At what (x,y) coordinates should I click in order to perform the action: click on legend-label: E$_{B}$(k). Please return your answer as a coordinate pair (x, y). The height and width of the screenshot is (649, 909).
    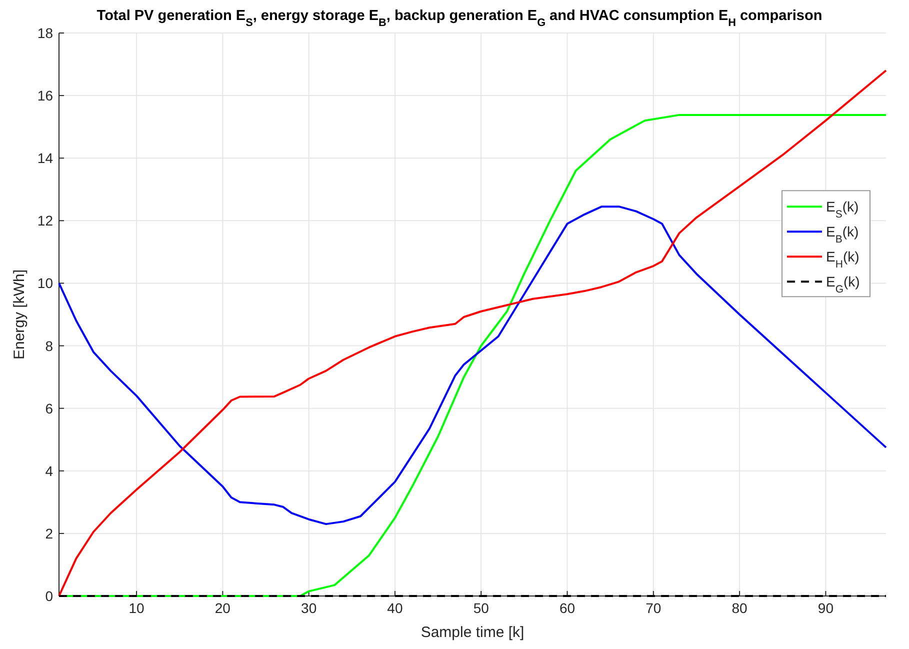
    Looking at the image, I should click on (842, 235).